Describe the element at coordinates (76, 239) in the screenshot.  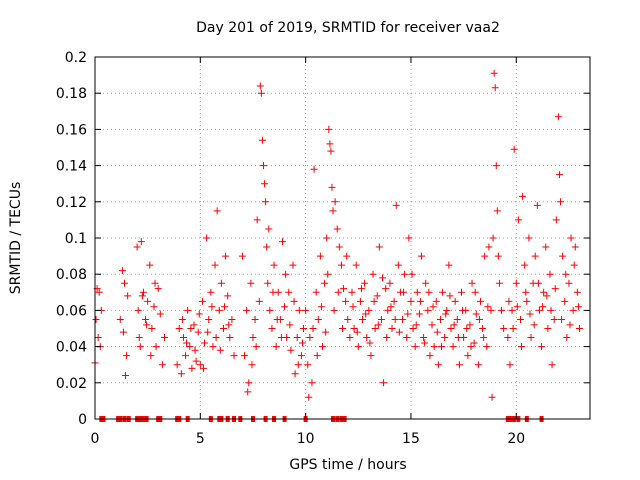
I see `y-tick-label: 0.1` at that location.